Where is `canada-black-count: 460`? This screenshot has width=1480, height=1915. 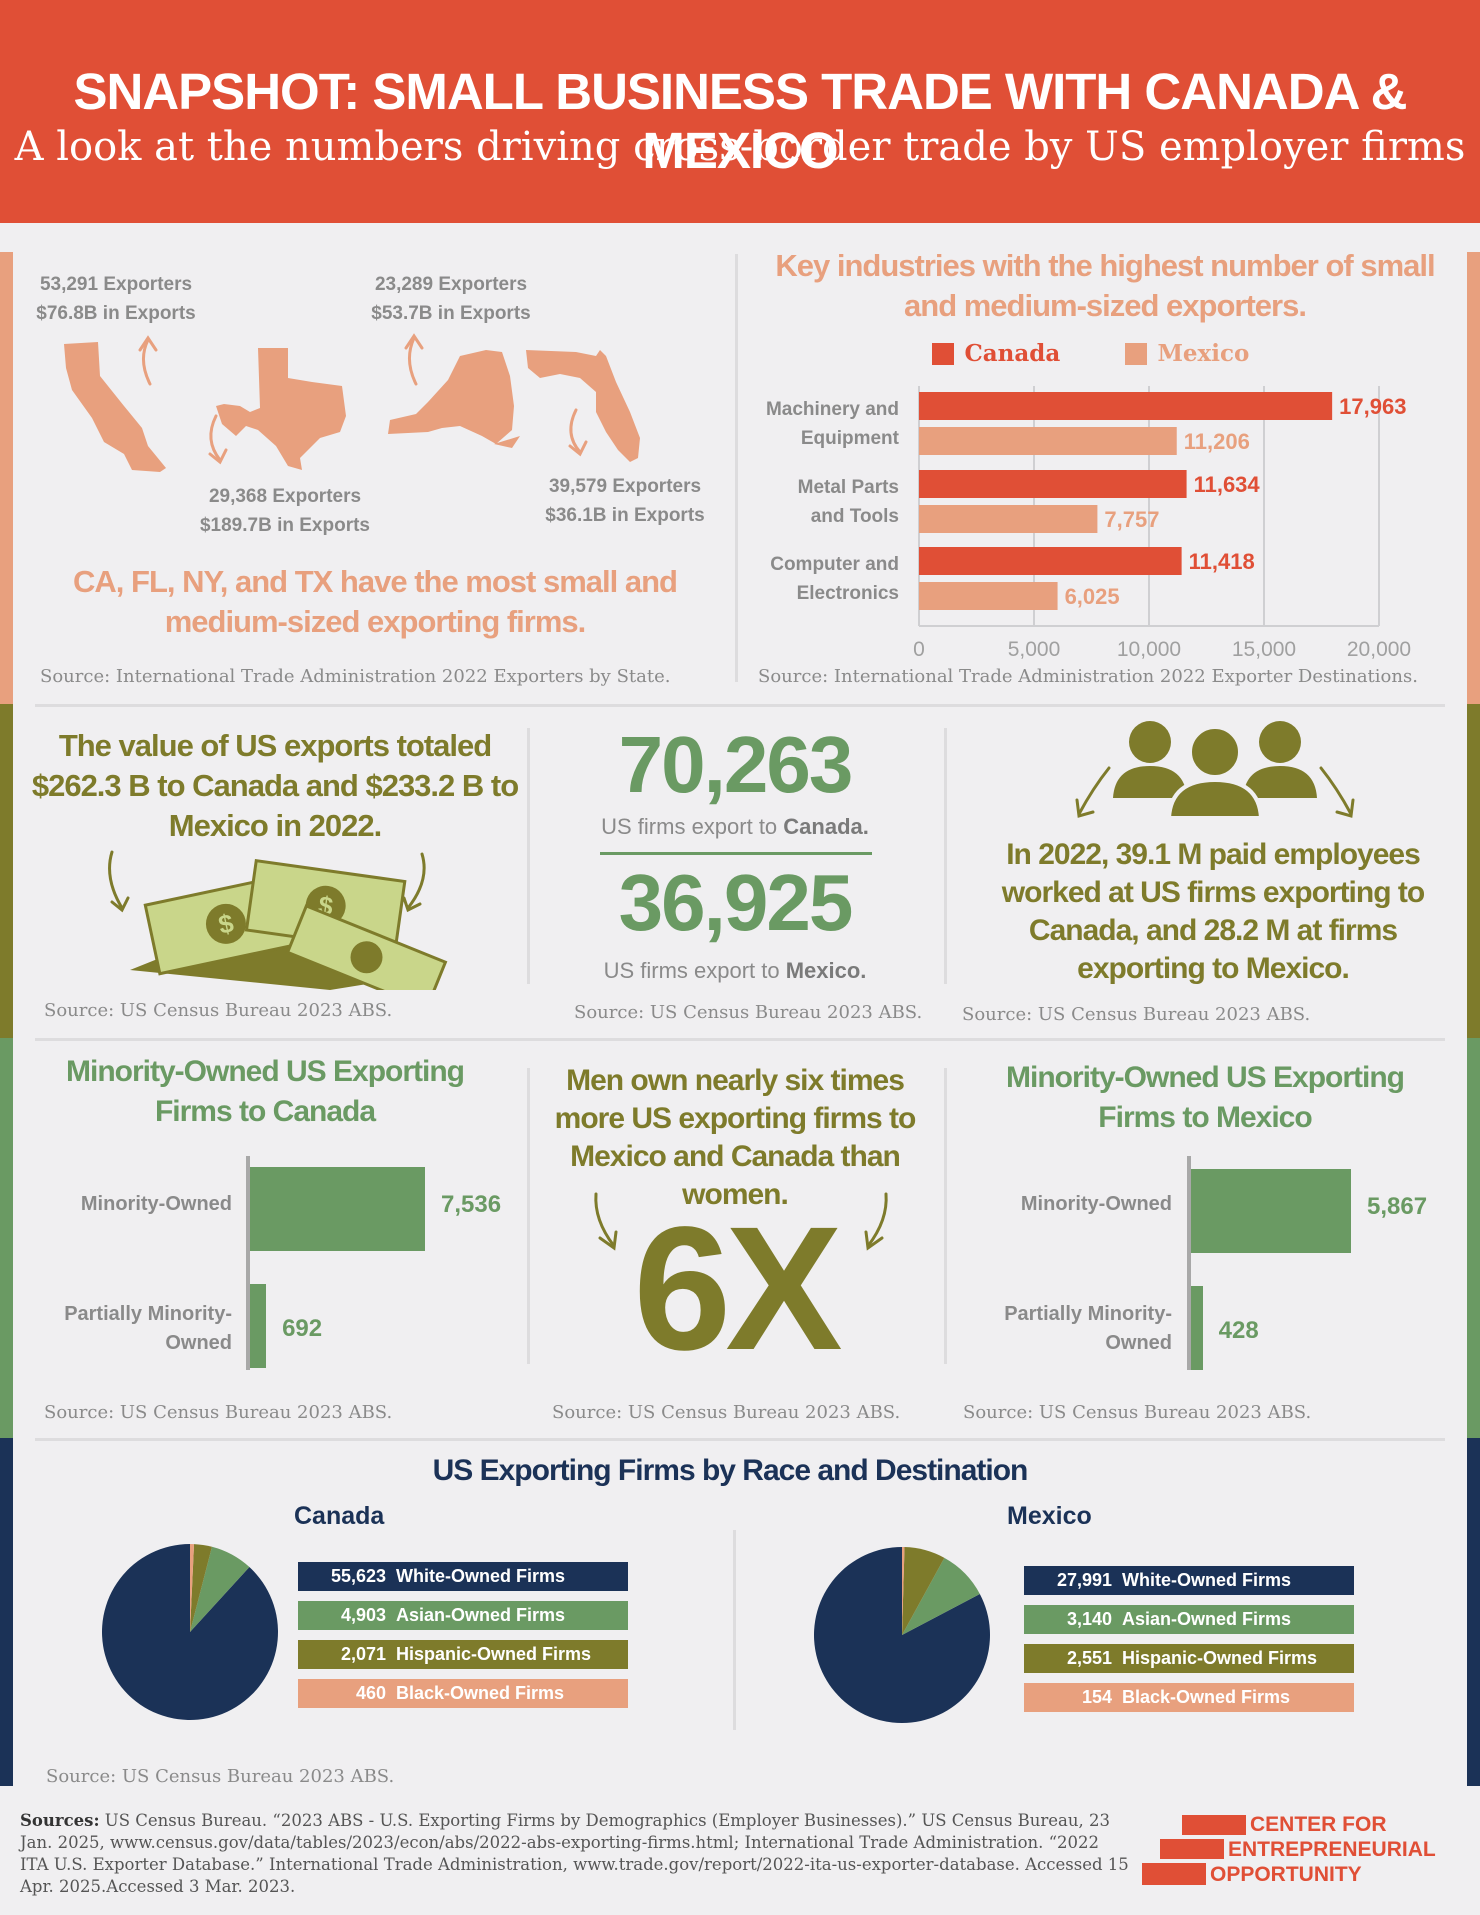 canada-black-count: 460 is located at coordinates (370, 1693).